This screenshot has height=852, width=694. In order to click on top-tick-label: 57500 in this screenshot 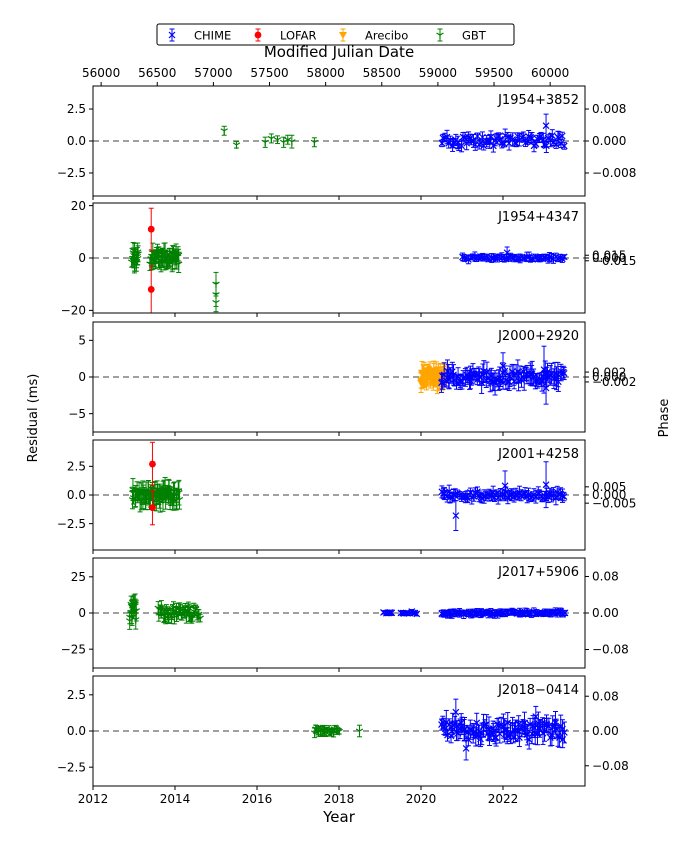, I will do `click(269, 73)`.